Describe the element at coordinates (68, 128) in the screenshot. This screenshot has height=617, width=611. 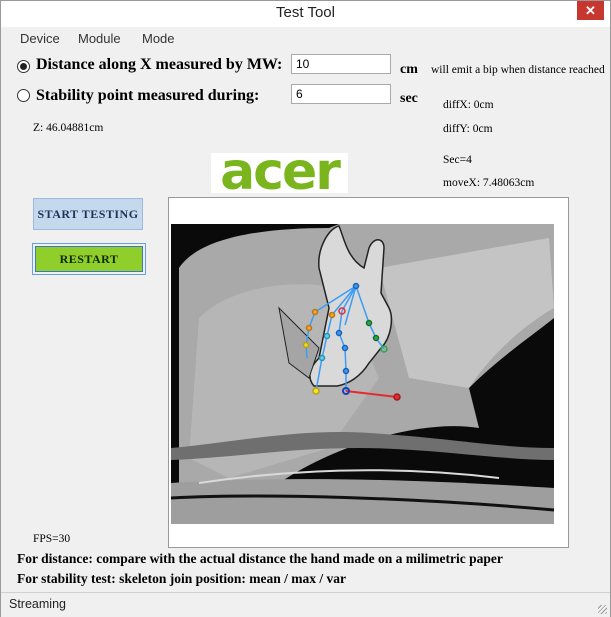
I see `z-readout: Z: 46.04881cm` at that location.